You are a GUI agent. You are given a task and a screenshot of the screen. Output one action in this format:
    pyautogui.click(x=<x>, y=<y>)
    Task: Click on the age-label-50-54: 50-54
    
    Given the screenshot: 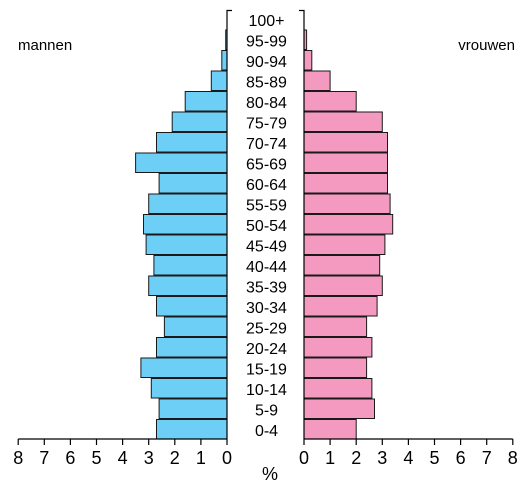 What is the action you would take?
    pyautogui.click(x=266, y=226)
    